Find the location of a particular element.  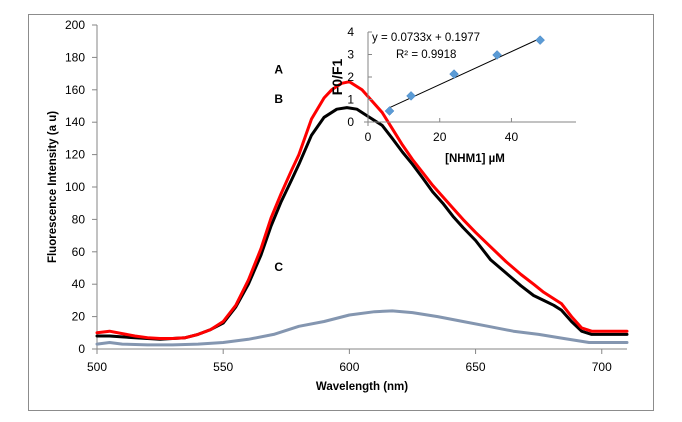

trendline-equation: y = 0.0733x + 0.1977 is located at coordinates (426, 38).